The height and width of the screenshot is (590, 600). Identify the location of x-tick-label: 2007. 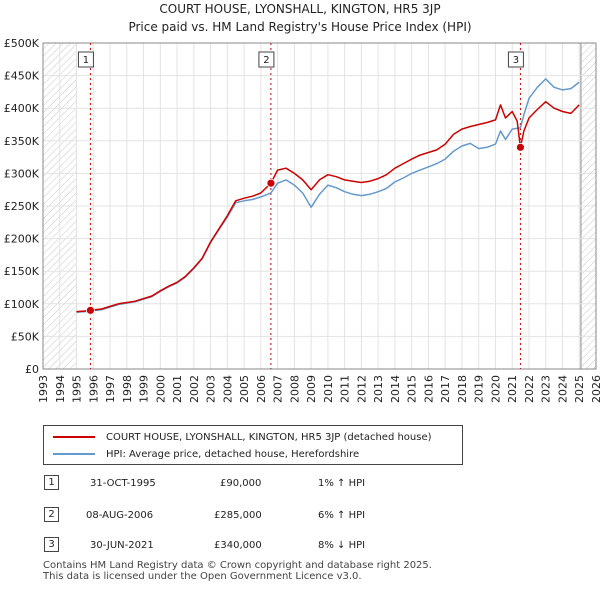
(278, 389).